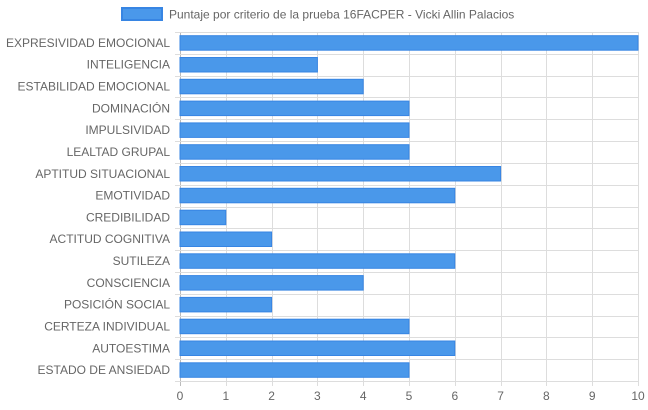  I want to click on x-tick-label: 0, so click(180, 396).